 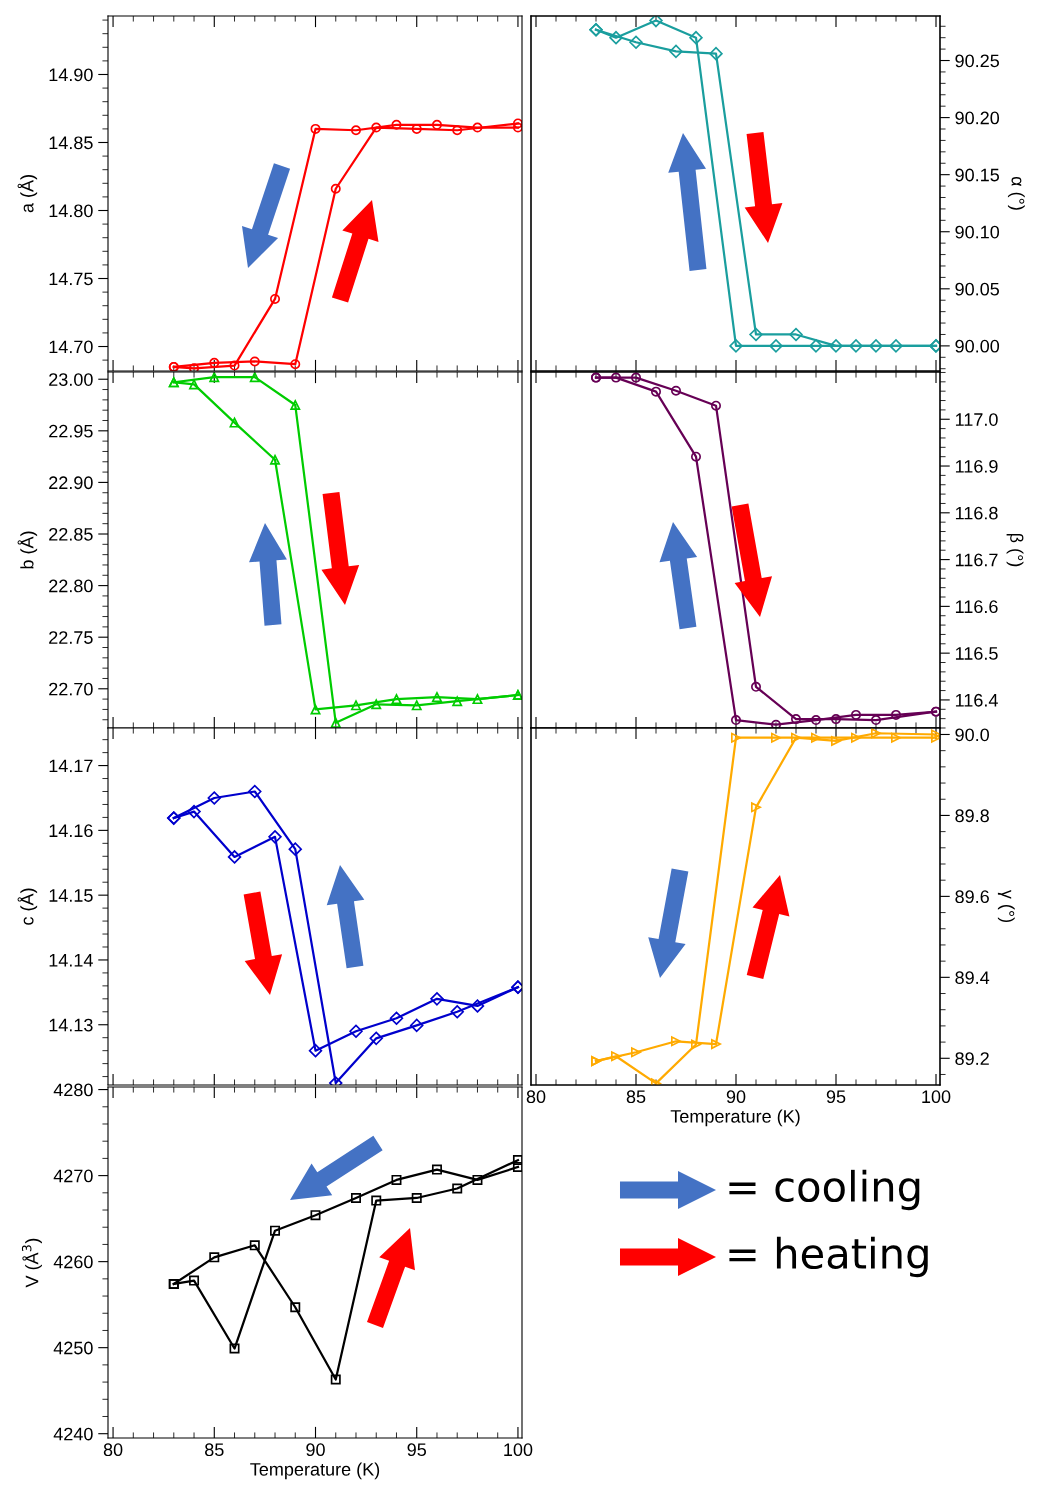 I want to click on text: 89.8, so click(x=972, y=816).